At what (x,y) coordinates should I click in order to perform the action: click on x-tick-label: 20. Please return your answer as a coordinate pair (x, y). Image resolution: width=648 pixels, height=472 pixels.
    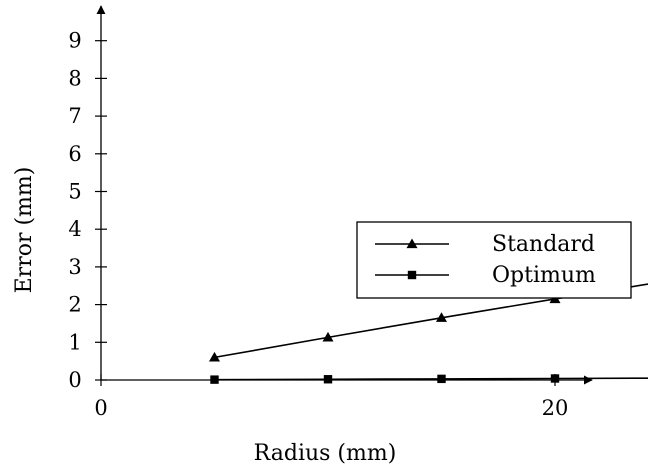
    Looking at the image, I should click on (555, 408).